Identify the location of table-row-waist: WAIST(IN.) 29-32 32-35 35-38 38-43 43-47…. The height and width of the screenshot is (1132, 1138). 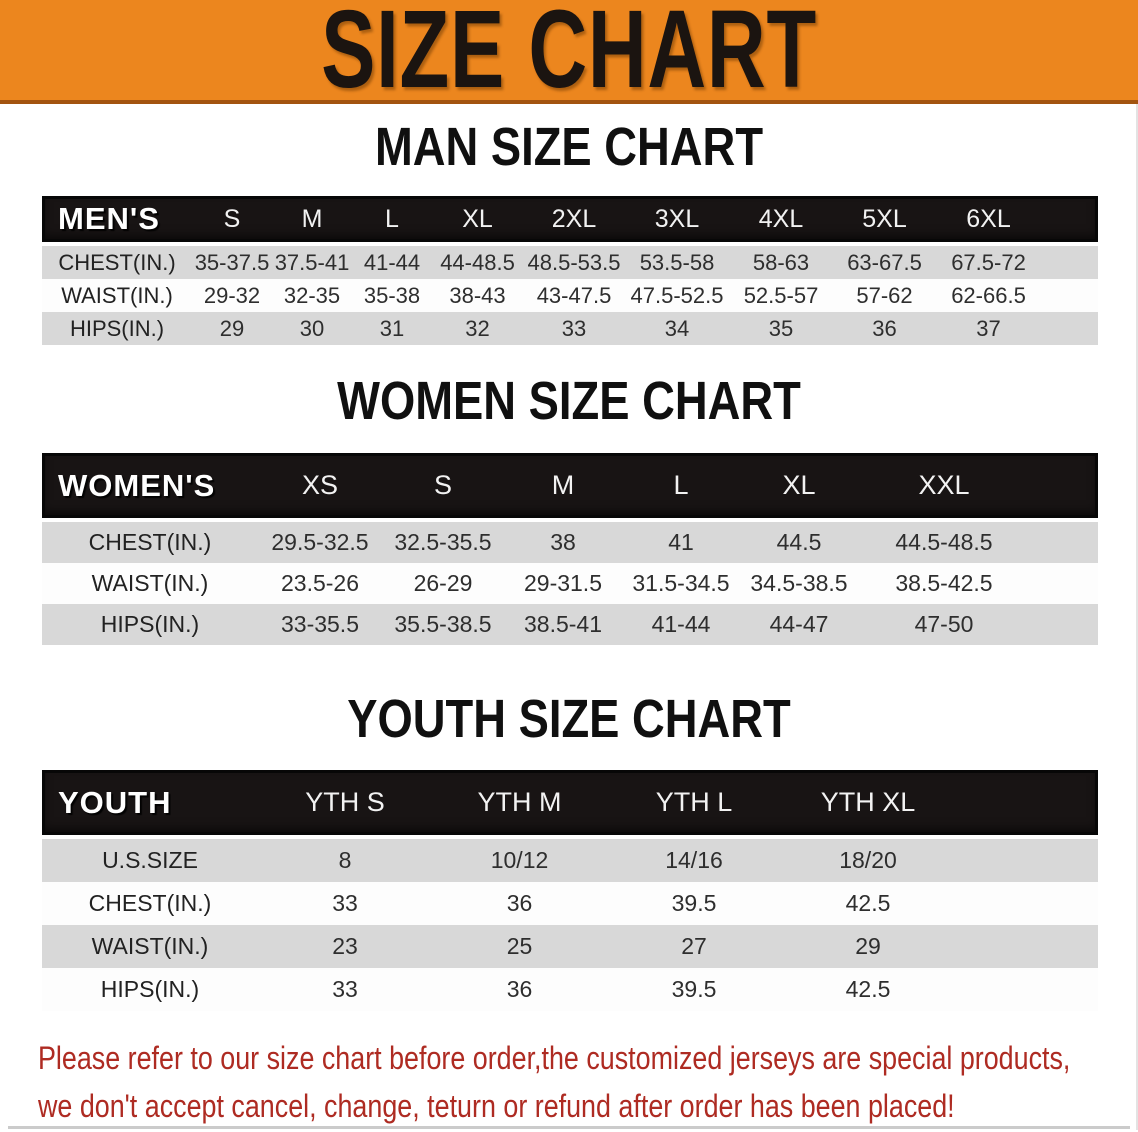
(570, 295).